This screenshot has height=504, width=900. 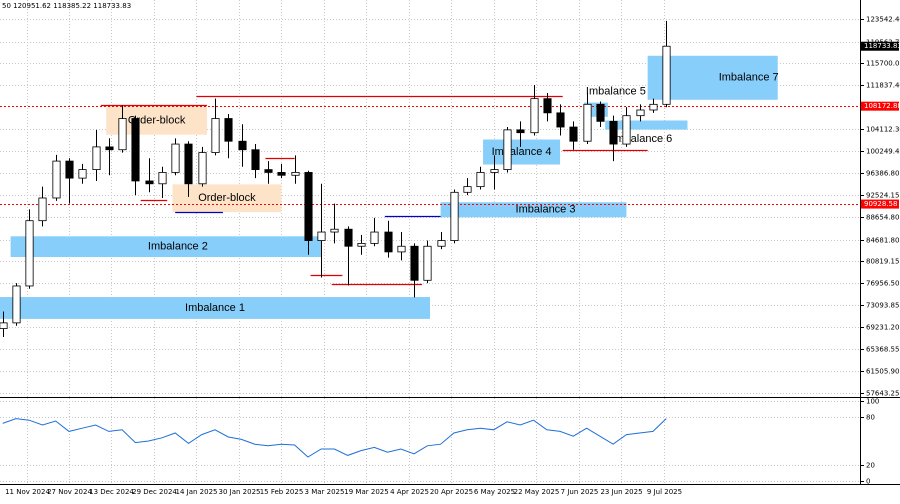 What do you see at coordinates (882, 372) in the screenshot?
I see `y-tick-label: 61505.90` at bounding box center [882, 372].